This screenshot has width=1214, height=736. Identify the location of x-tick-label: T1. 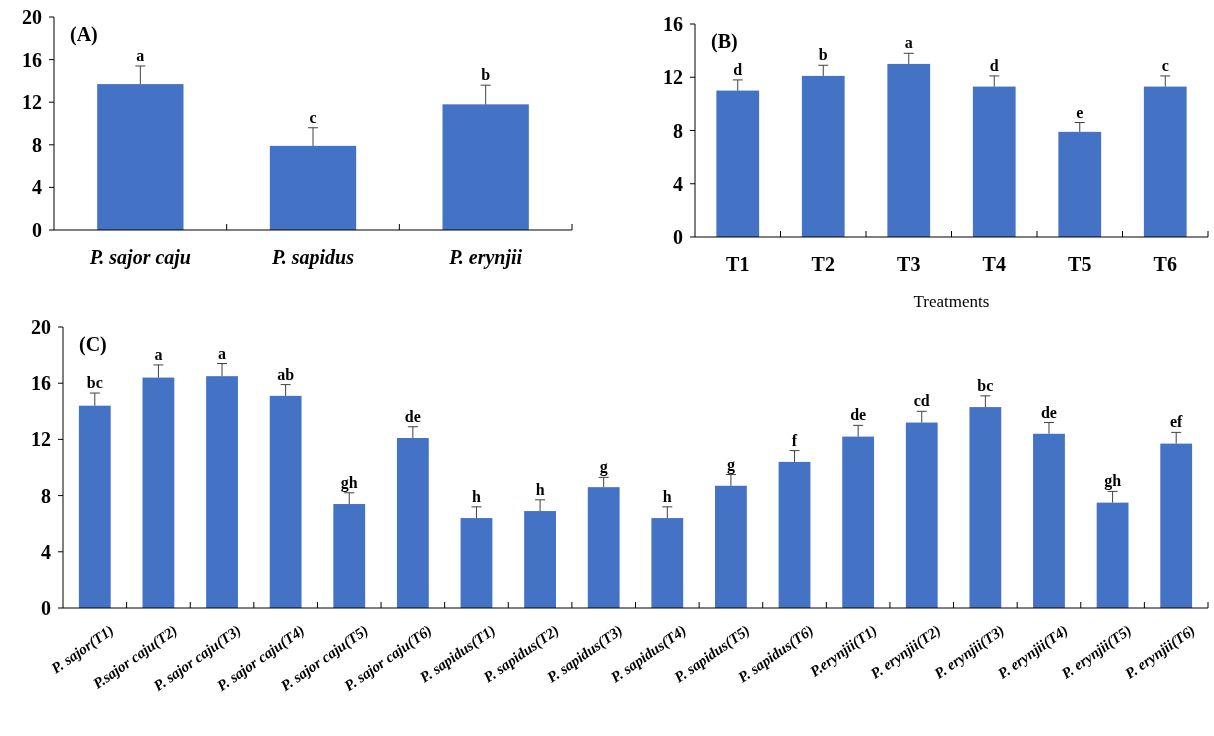
(738, 264).